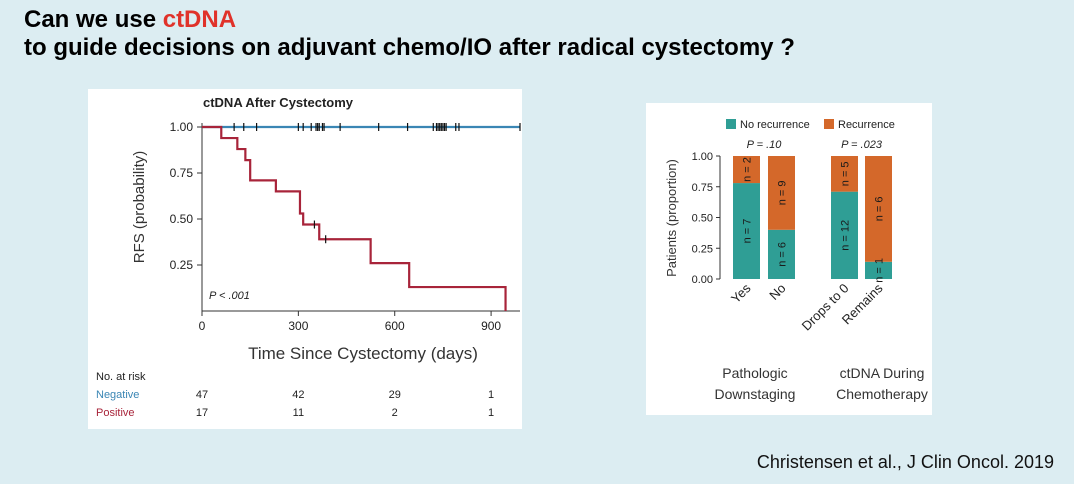 The height and width of the screenshot is (484, 1074). Describe the element at coordinates (862, 145) in the screenshot. I see `p-value-label: P = .023` at that location.